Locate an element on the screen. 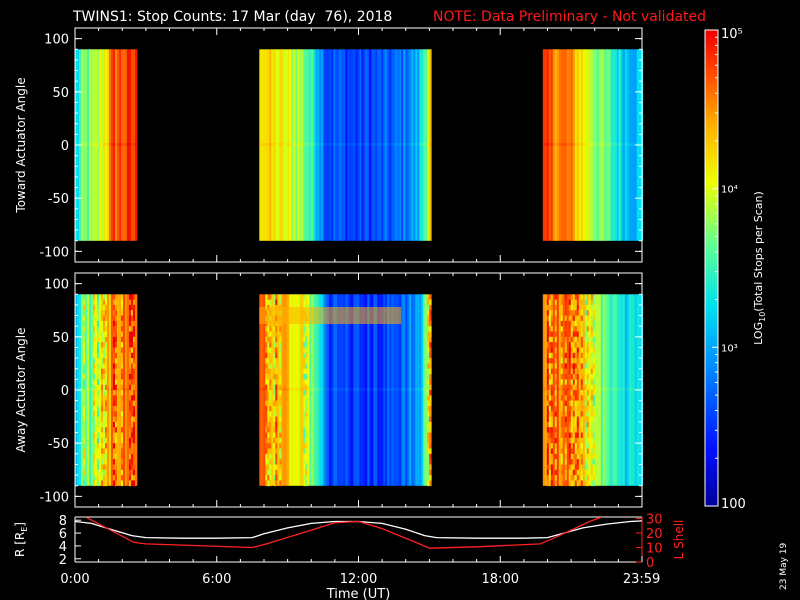 The image size is (800, 600). right-tick-label: 20 is located at coordinates (654, 534).